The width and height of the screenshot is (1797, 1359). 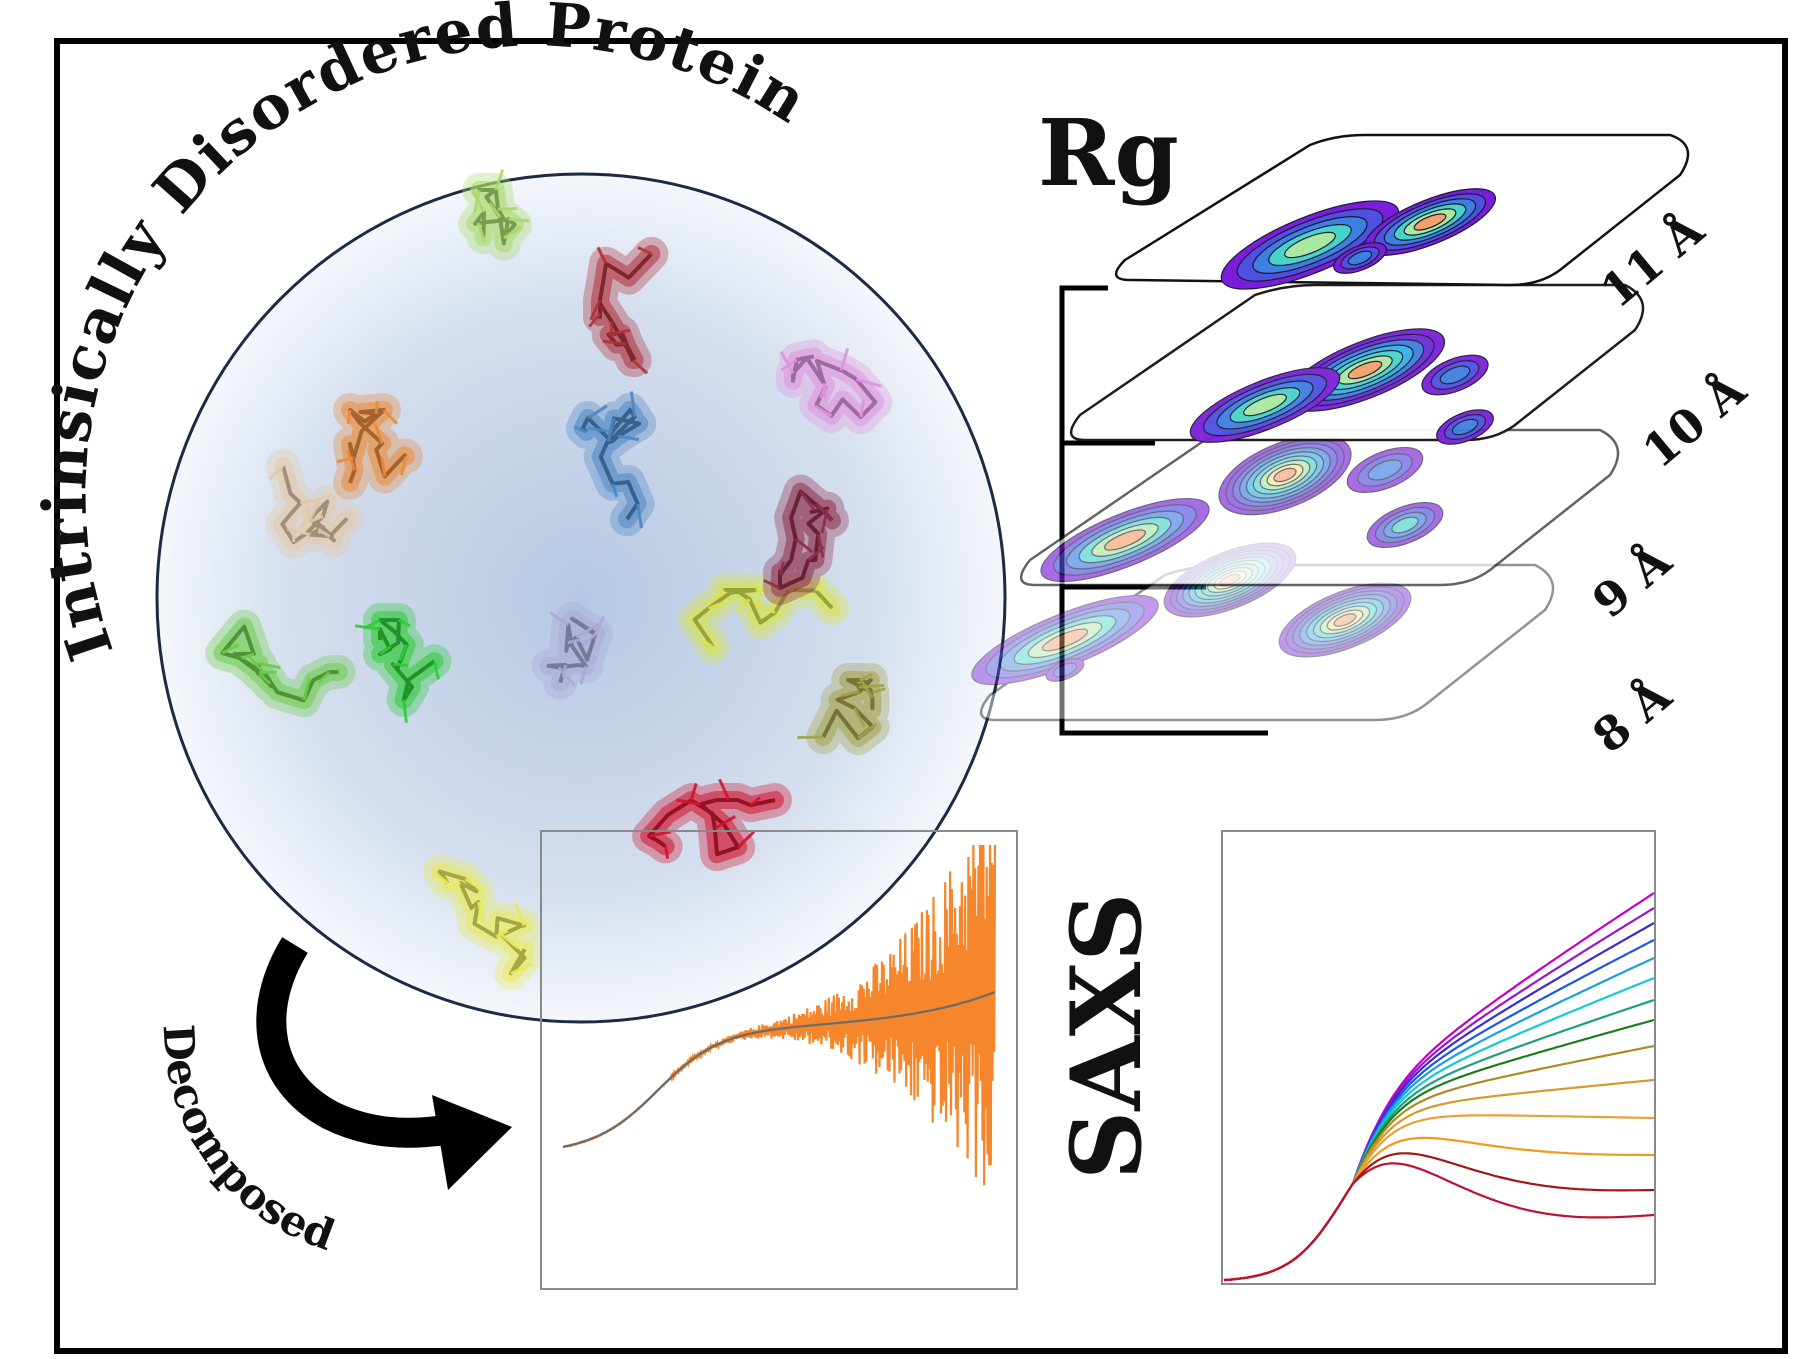 I want to click on rg-level-8: 8 Å, so click(x=1632, y=715).